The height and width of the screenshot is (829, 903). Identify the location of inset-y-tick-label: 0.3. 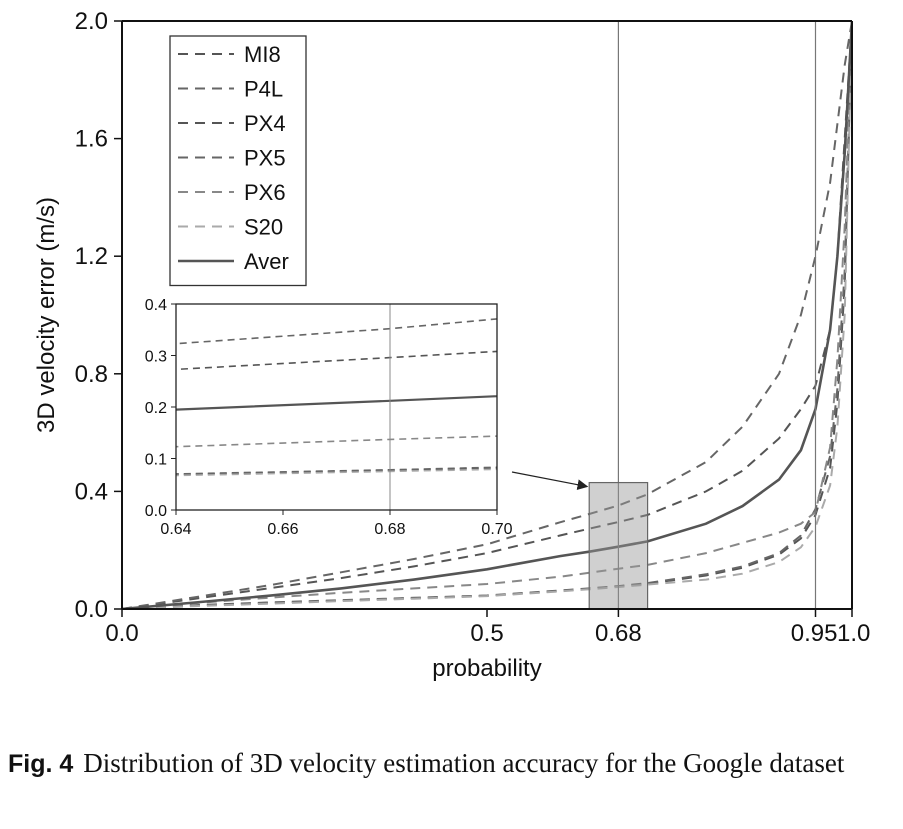
(156, 357).